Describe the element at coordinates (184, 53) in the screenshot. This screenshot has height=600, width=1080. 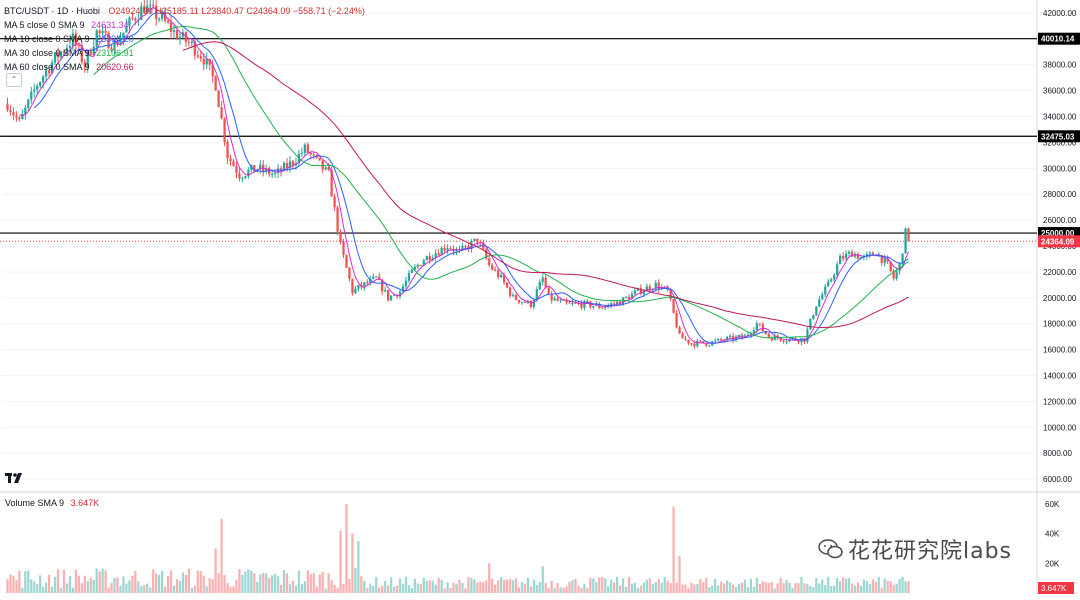
I see `legend-ma30: MA 30 close 0 SMA 9 23106.91` at that location.